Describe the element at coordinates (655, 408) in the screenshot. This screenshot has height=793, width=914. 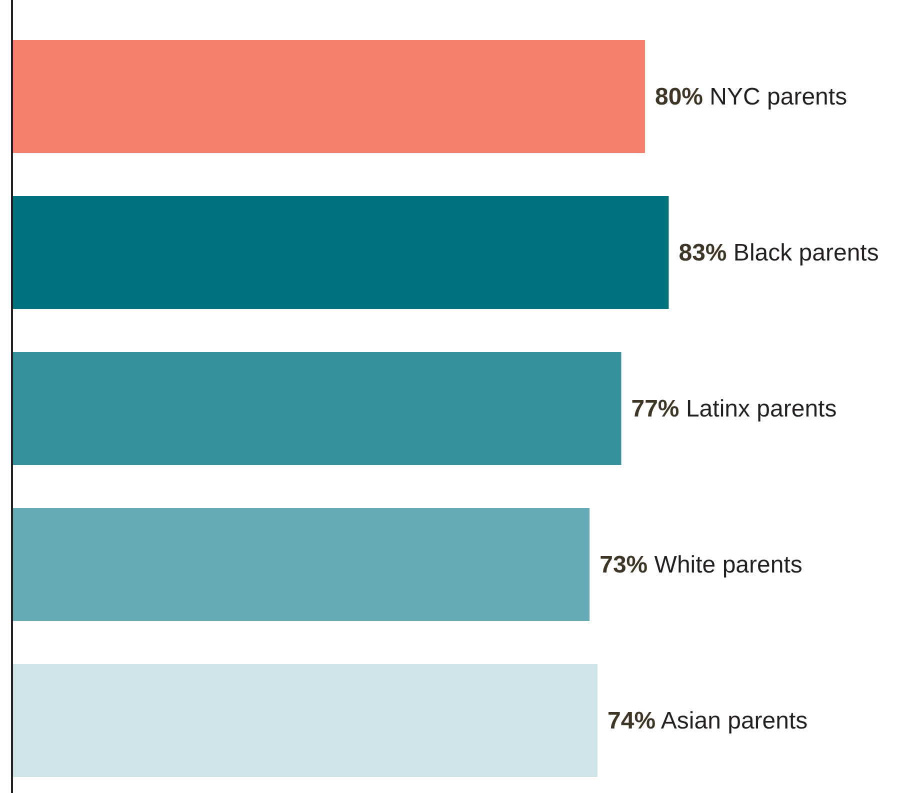
I see `data-label: 77%` at that location.